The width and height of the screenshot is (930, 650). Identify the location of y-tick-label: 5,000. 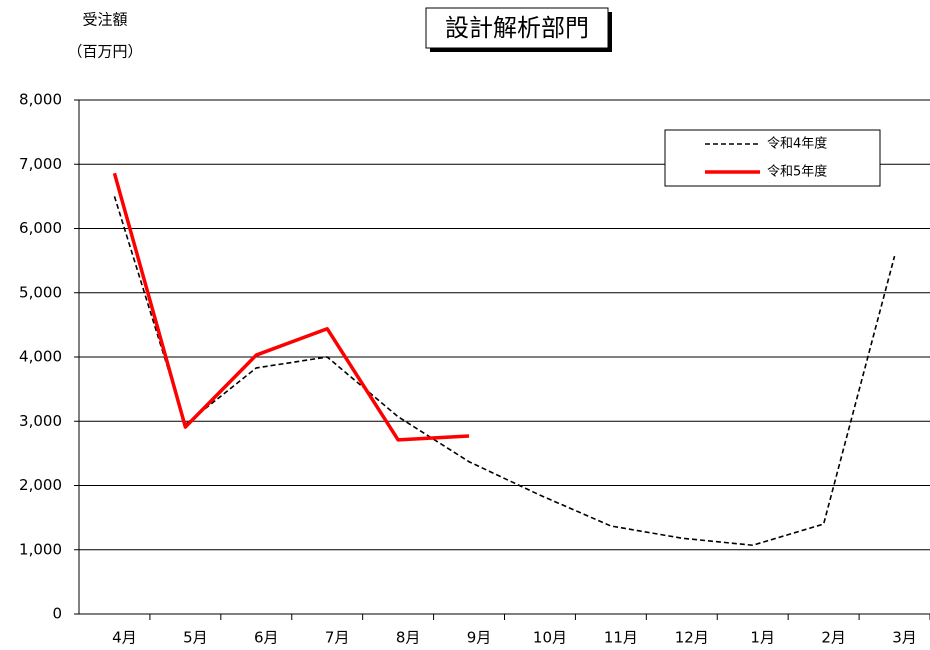
(40, 292).